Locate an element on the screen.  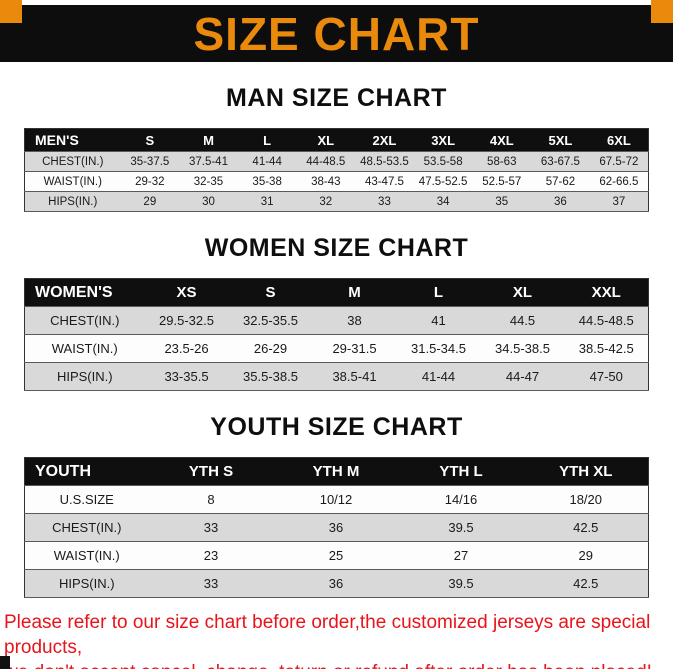
measurement-row: HIPS(IN.) 33 36 39.5 42.5 is located at coordinates (336, 583).